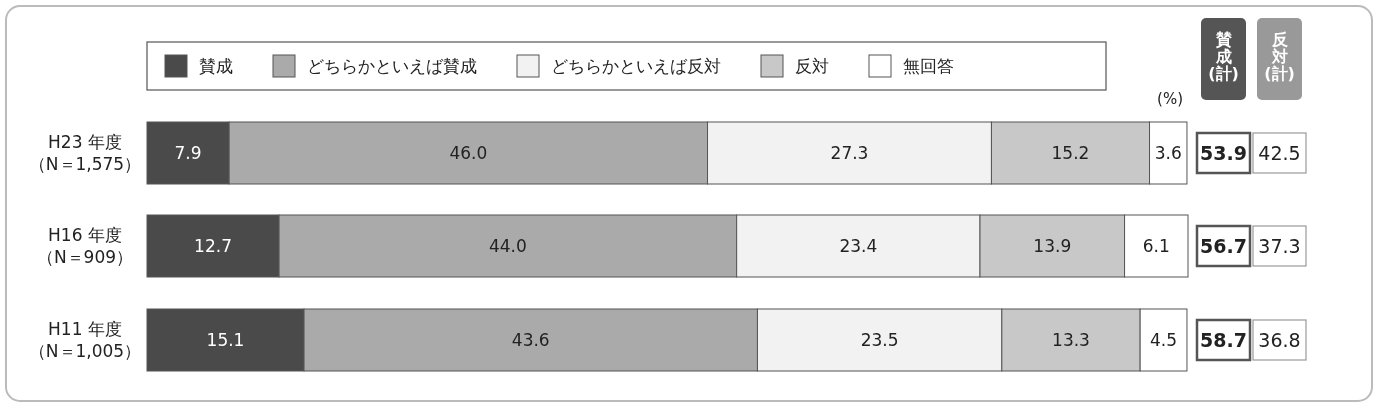 The height and width of the screenshot is (407, 1378). What do you see at coordinates (1279, 340) in the screenshot?
I see `text: 36.8` at bounding box center [1279, 340].